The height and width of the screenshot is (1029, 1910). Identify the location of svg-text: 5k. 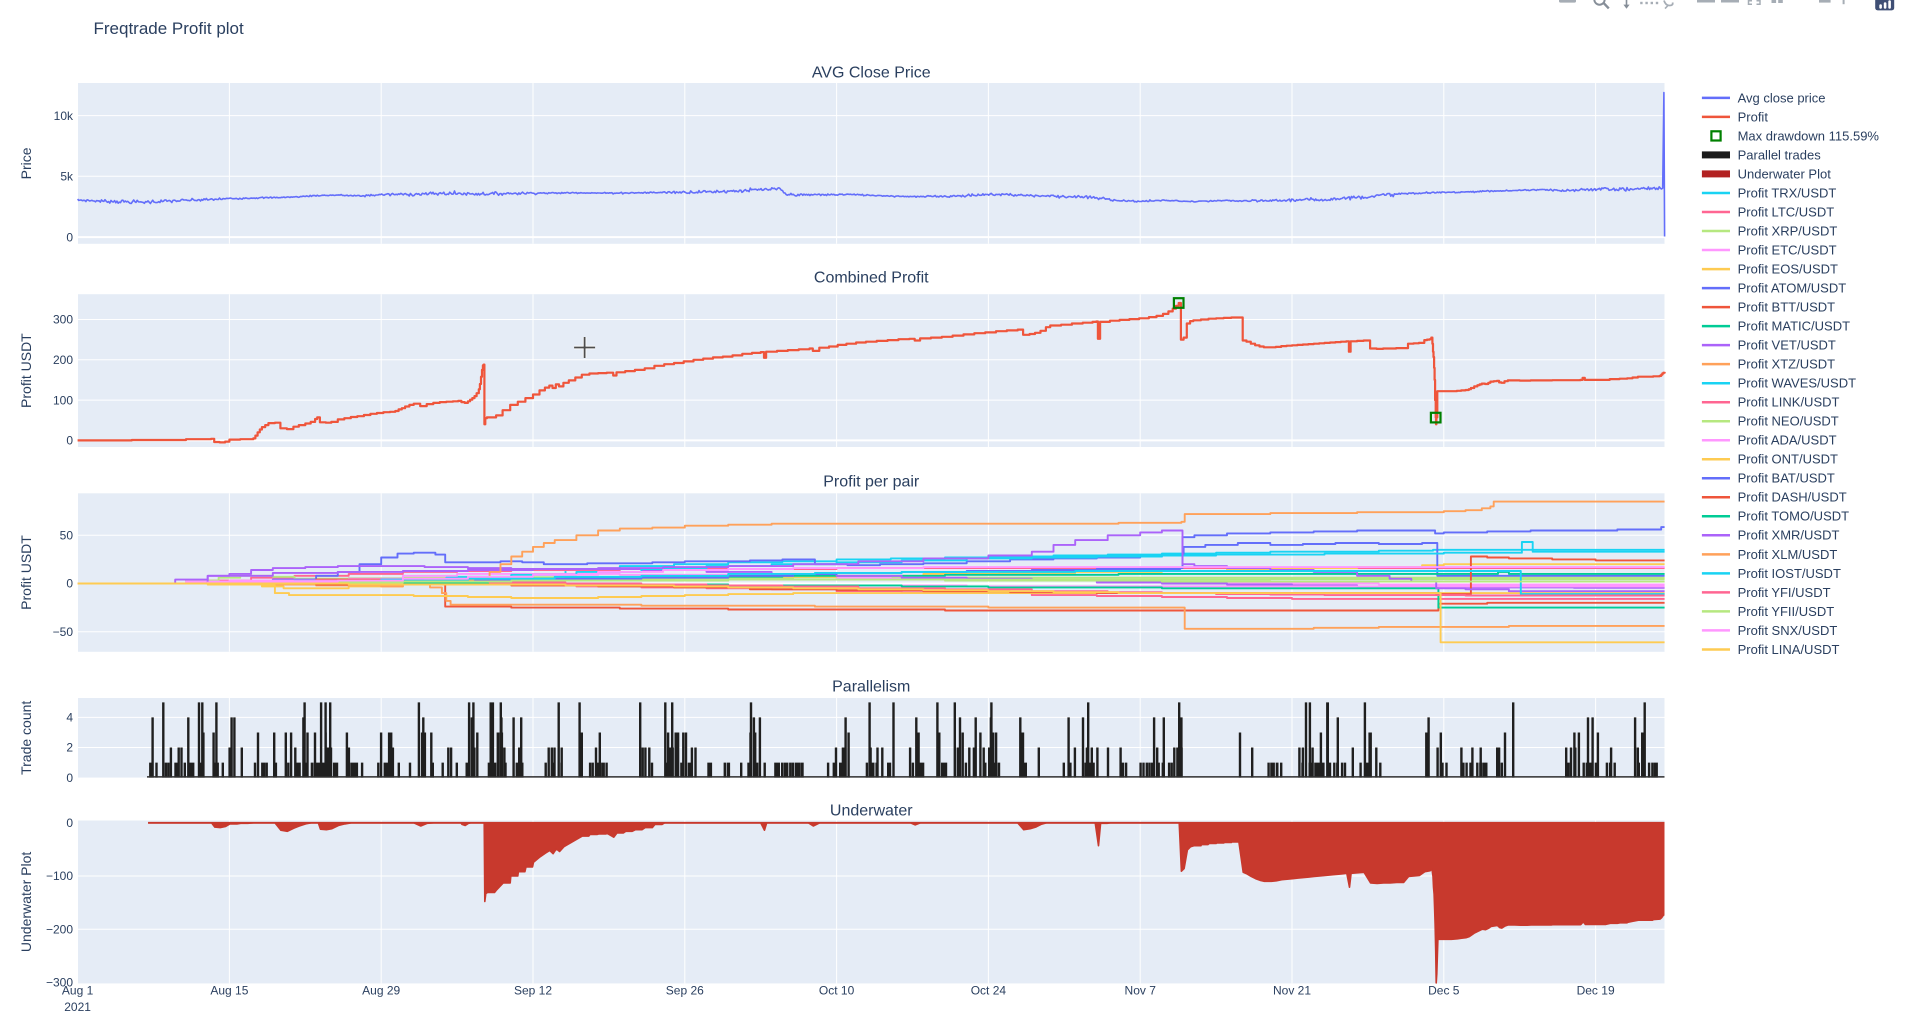
(67, 177).